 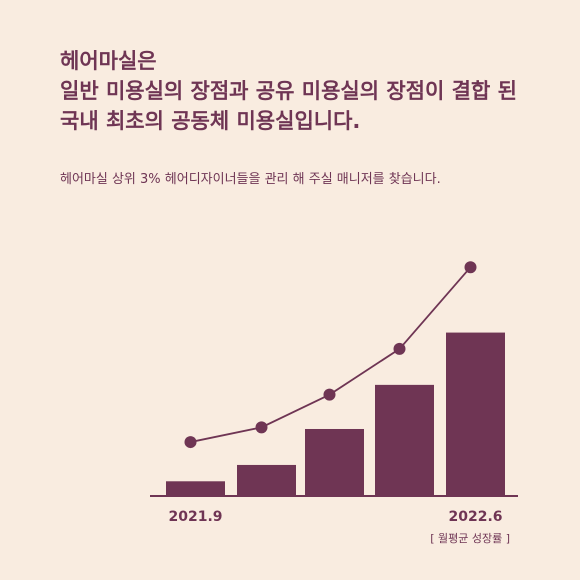 What do you see at coordinates (475, 517) in the screenshot?
I see `x-tick-label: 2022.6` at bounding box center [475, 517].